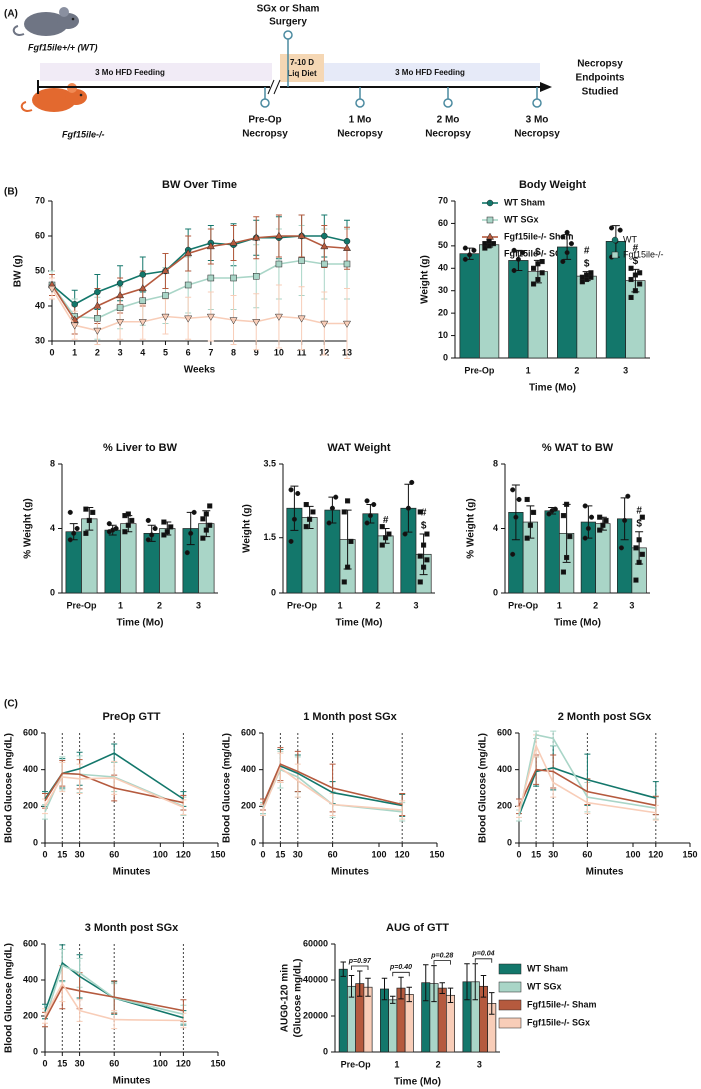 The image size is (701, 1089). Describe the element at coordinates (471, 528) in the screenshot. I see `y-axis-label: % Weight (g)` at that location.